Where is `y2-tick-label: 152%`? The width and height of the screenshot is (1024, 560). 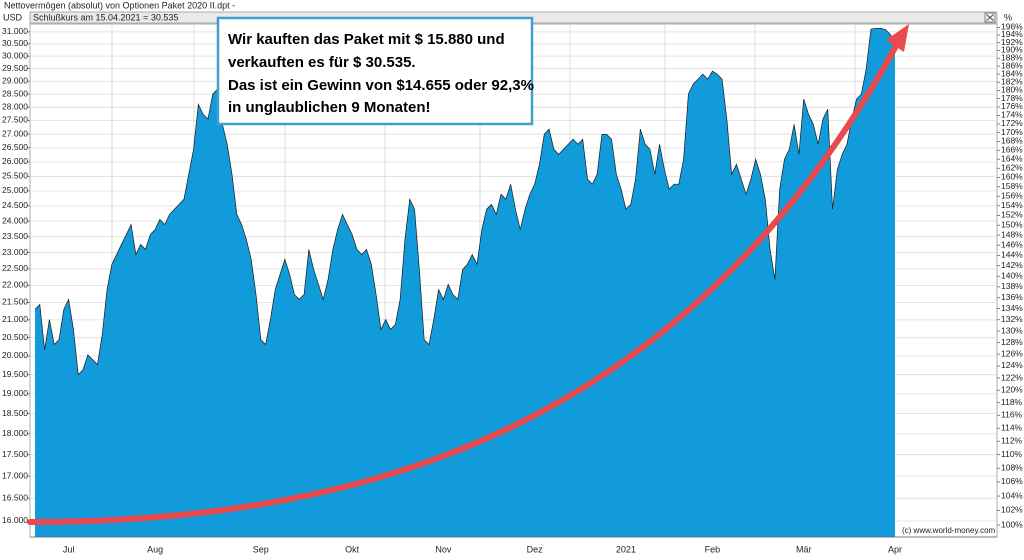 y2-tick-label: 152% is located at coordinates (1012, 215).